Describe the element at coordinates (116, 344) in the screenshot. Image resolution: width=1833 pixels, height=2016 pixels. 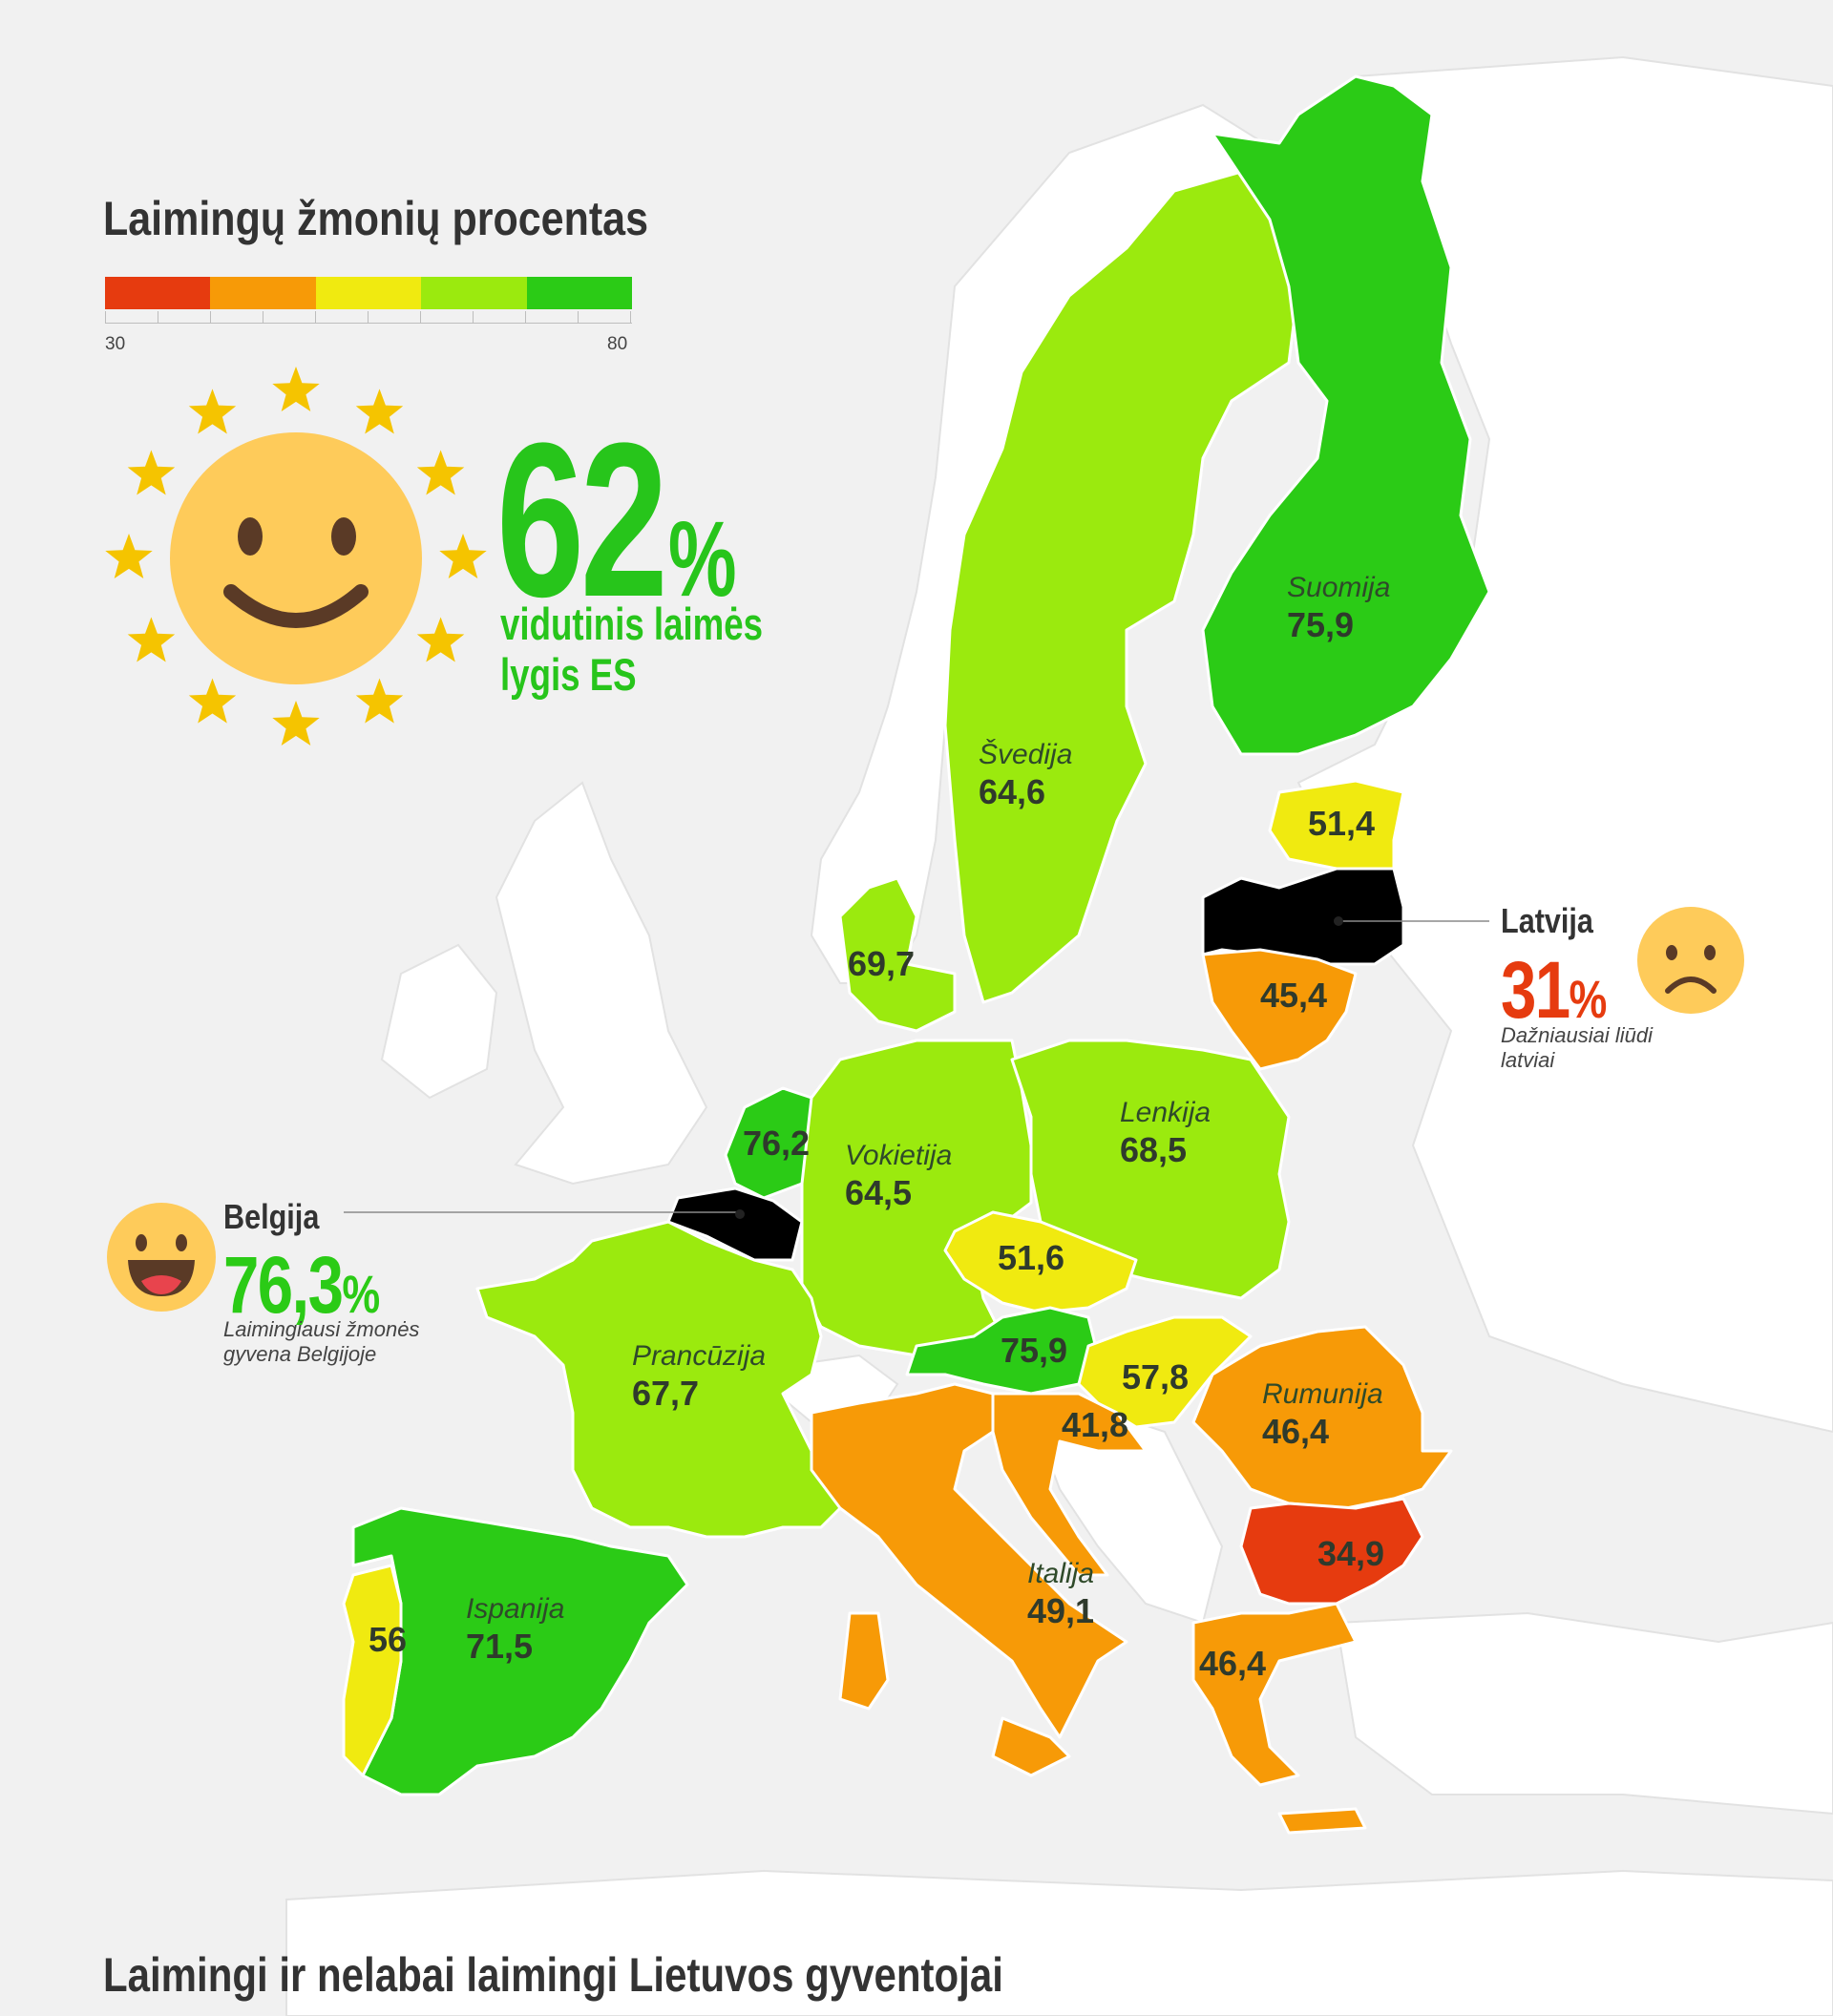
I see `legend-min-label: 30` at that location.